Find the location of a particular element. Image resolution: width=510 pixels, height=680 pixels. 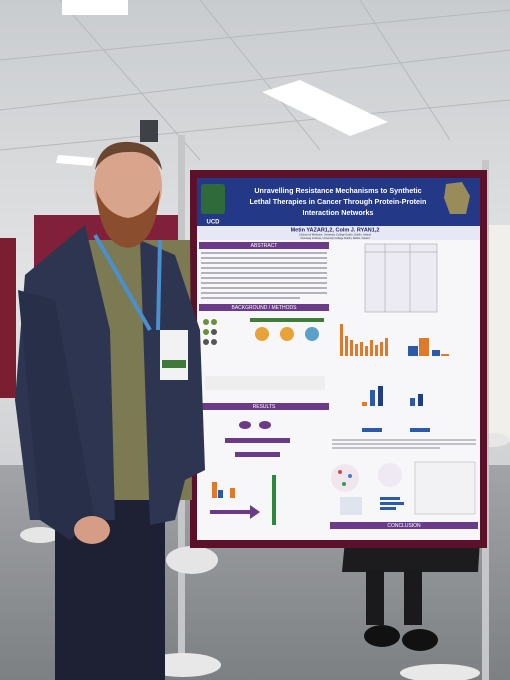

logo-text: UCD is located at coordinates (214, 223).